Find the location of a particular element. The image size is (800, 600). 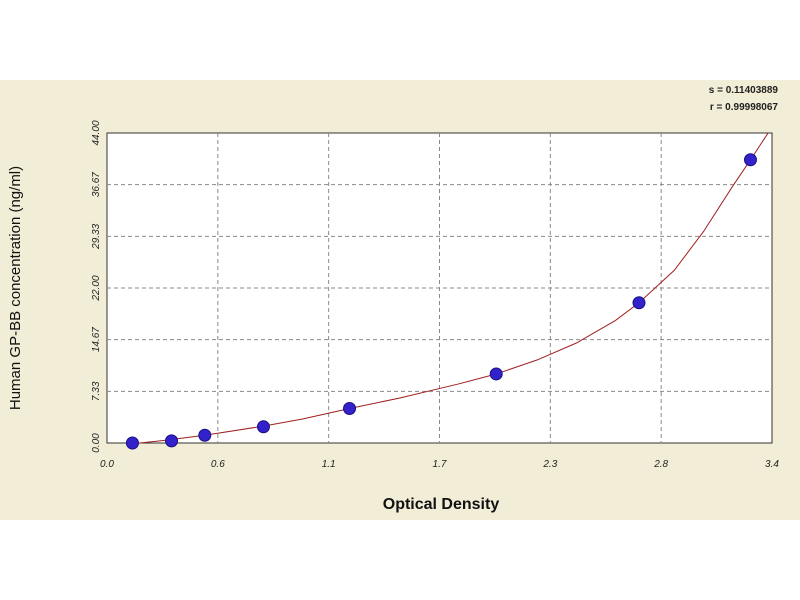

x-tick-label: 1.7 is located at coordinates (440, 464).